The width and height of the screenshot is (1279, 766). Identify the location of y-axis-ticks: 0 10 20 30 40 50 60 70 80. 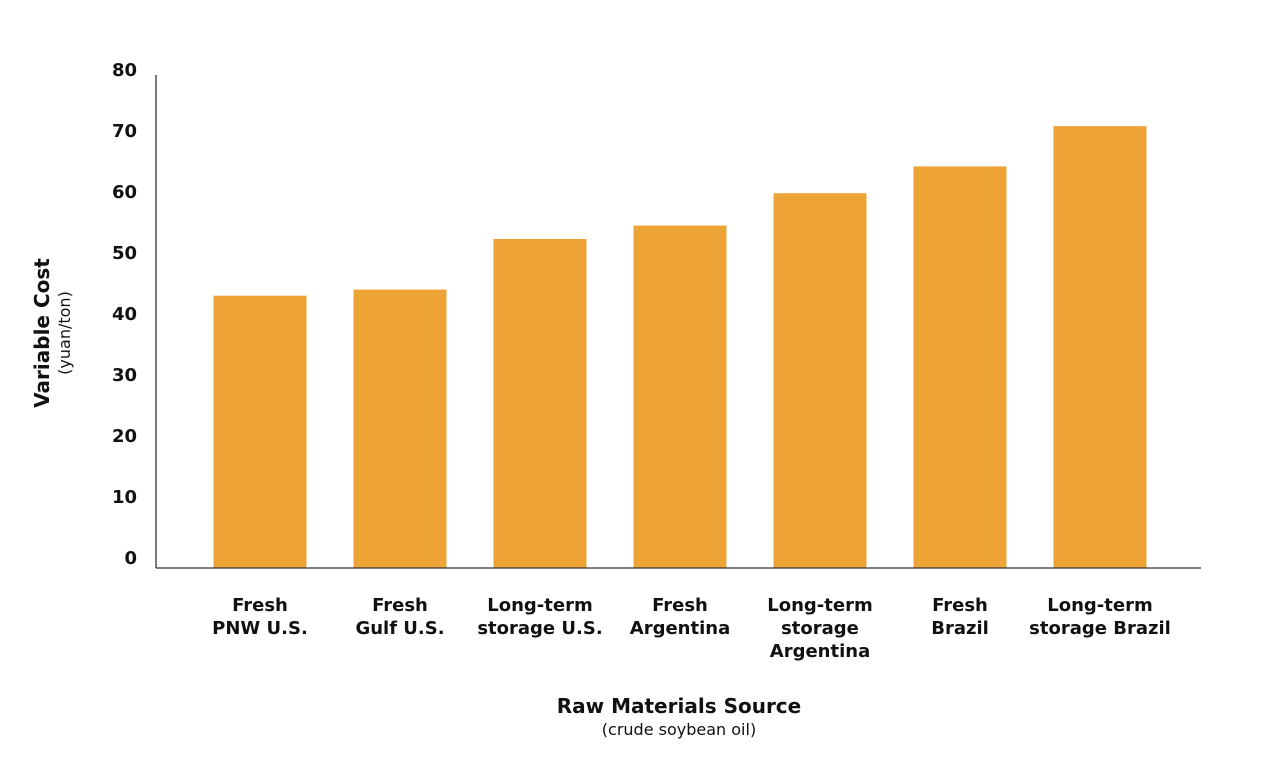
(124, 314).